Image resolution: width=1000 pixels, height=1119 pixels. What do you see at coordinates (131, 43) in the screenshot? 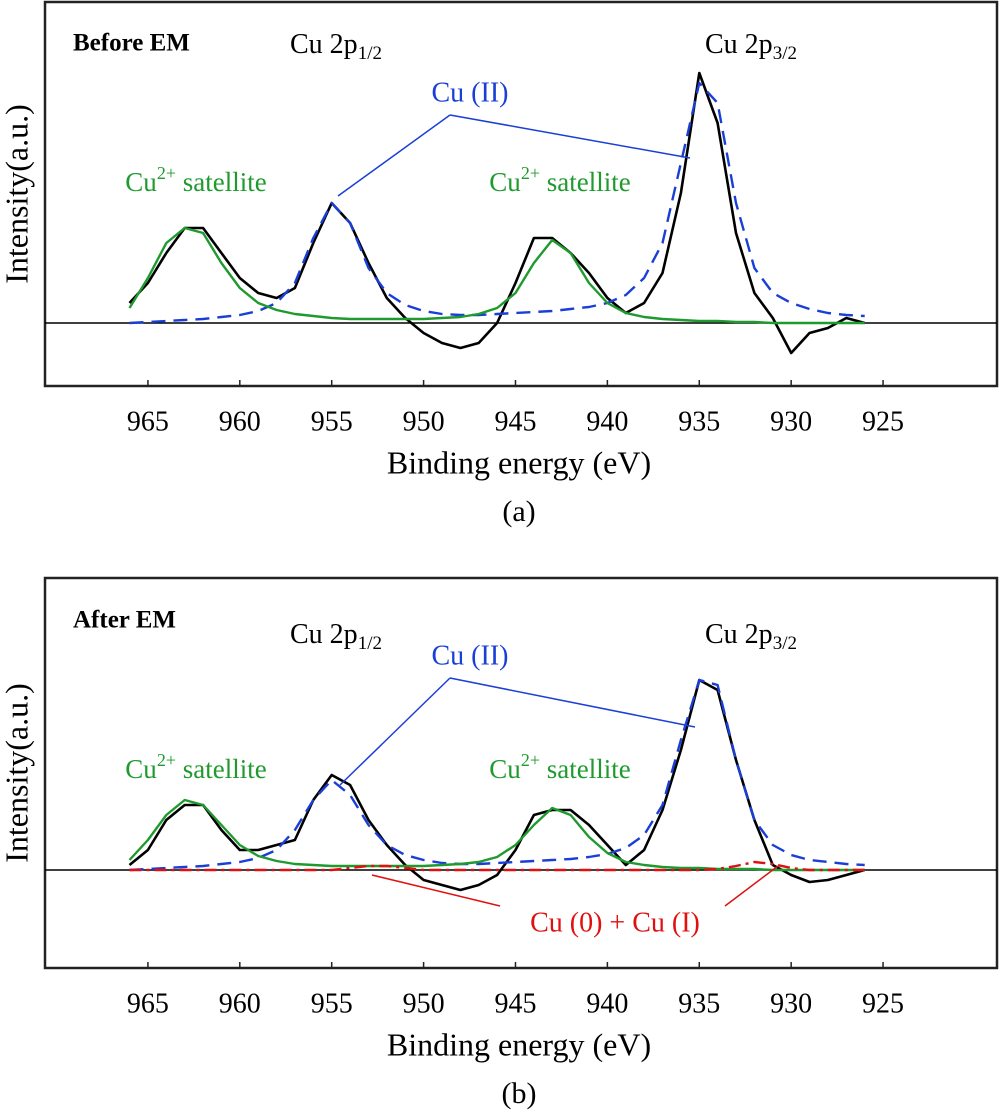
I see `panel-title: Before EM` at bounding box center [131, 43].